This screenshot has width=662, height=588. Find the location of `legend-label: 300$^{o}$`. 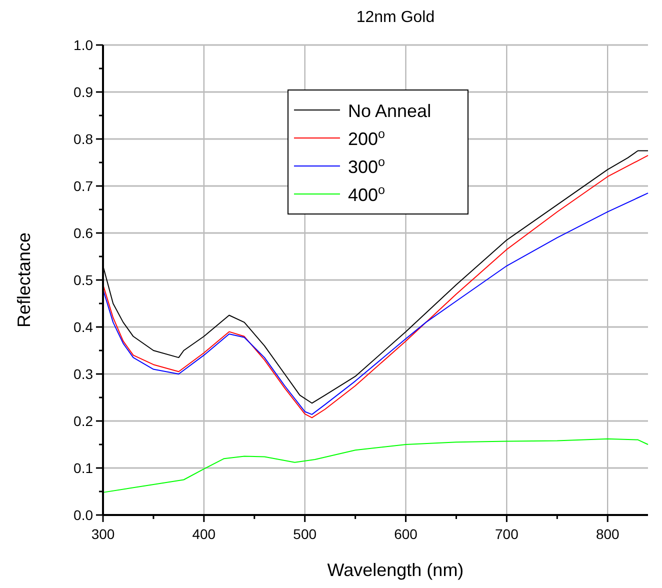

legend-label: 300$^{o}$ is located at coordinates (367, 166).